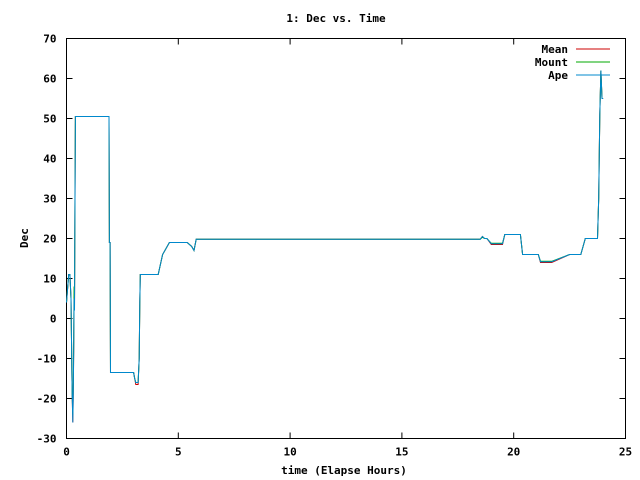  Describe the element at coordinates (178, 452) in the screenshot. I see `x-tick-label: 5` at that location.